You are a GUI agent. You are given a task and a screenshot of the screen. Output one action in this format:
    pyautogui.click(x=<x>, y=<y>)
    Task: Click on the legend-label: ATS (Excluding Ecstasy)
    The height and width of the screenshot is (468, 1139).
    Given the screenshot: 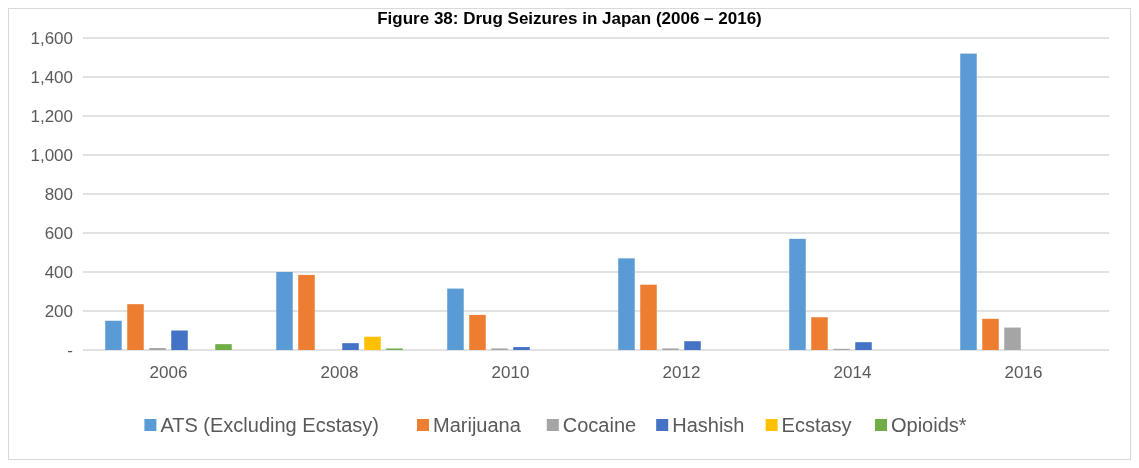 What is the action you would take?
    pyautogui.click(x=269, y=425)
    